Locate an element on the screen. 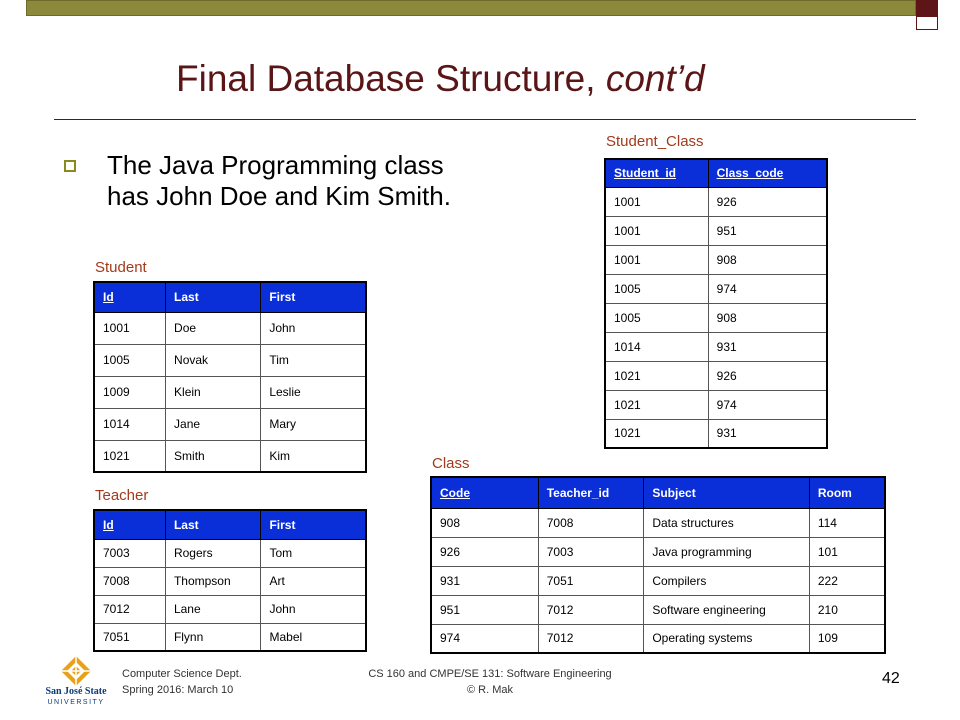  student-class-caption: Student_Class is located at coordinates (655, 141).